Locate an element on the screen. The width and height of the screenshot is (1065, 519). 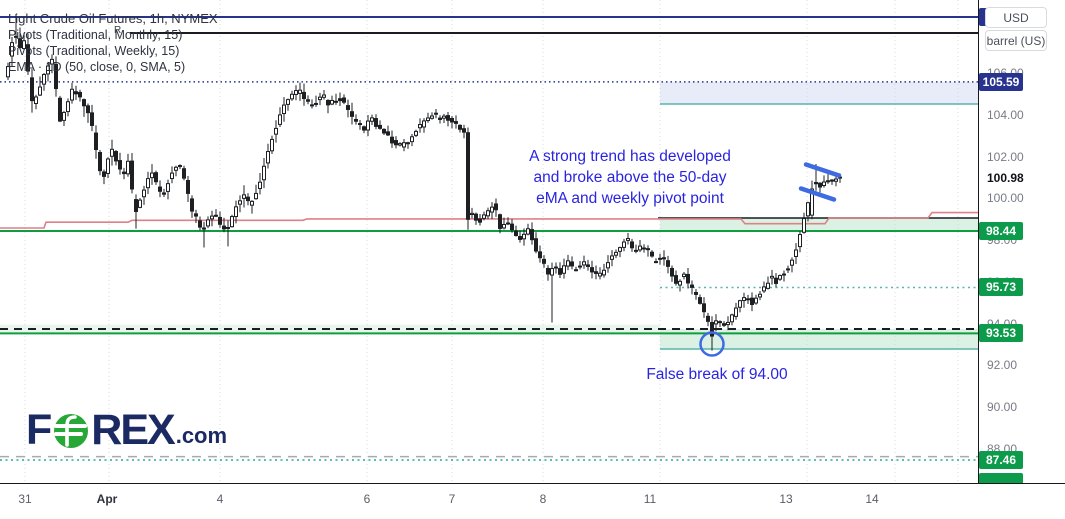
legend-ema: EMA · 1D (50, close, 0, SMA, 5) is located at coordinates (97, 67).